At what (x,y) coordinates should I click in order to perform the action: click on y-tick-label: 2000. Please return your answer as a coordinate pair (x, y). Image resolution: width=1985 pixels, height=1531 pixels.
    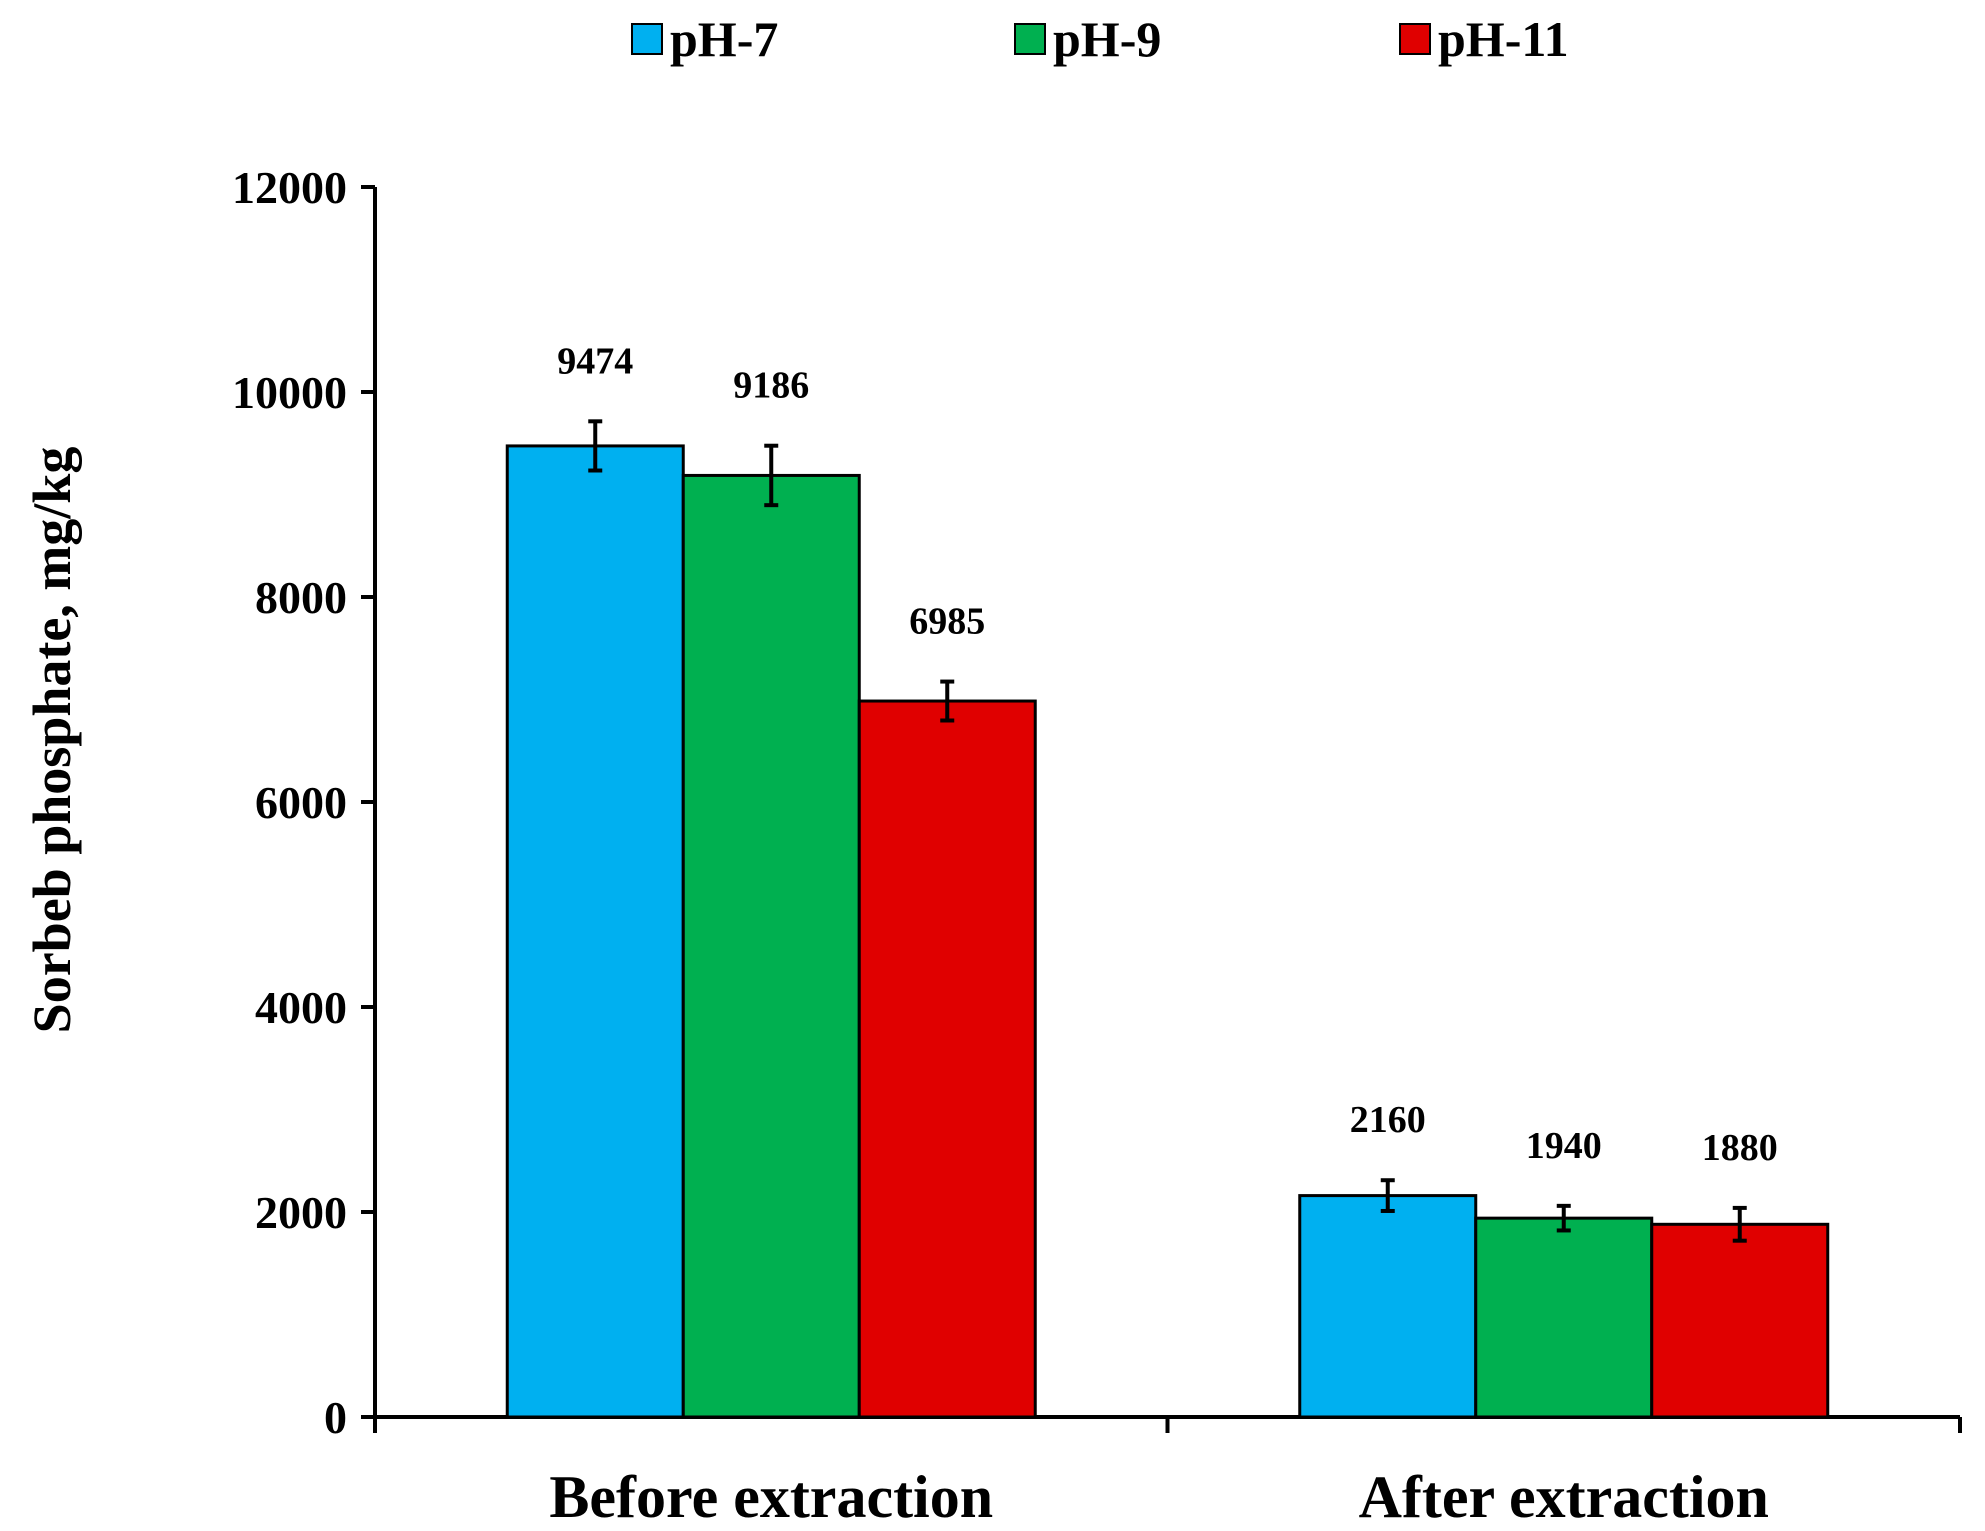
    Looking at the image, I should click on (301, 1212).